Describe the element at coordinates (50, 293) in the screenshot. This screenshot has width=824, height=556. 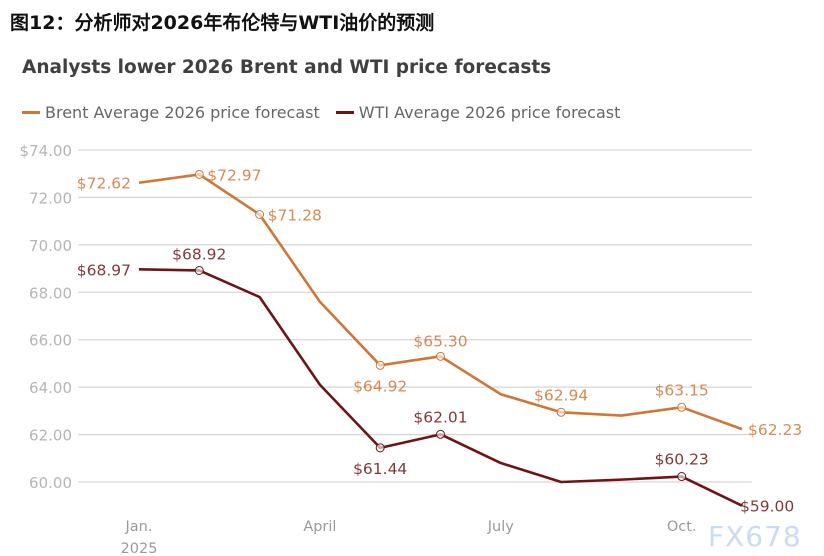
I see `y-tick-label: 68.00` at that location.